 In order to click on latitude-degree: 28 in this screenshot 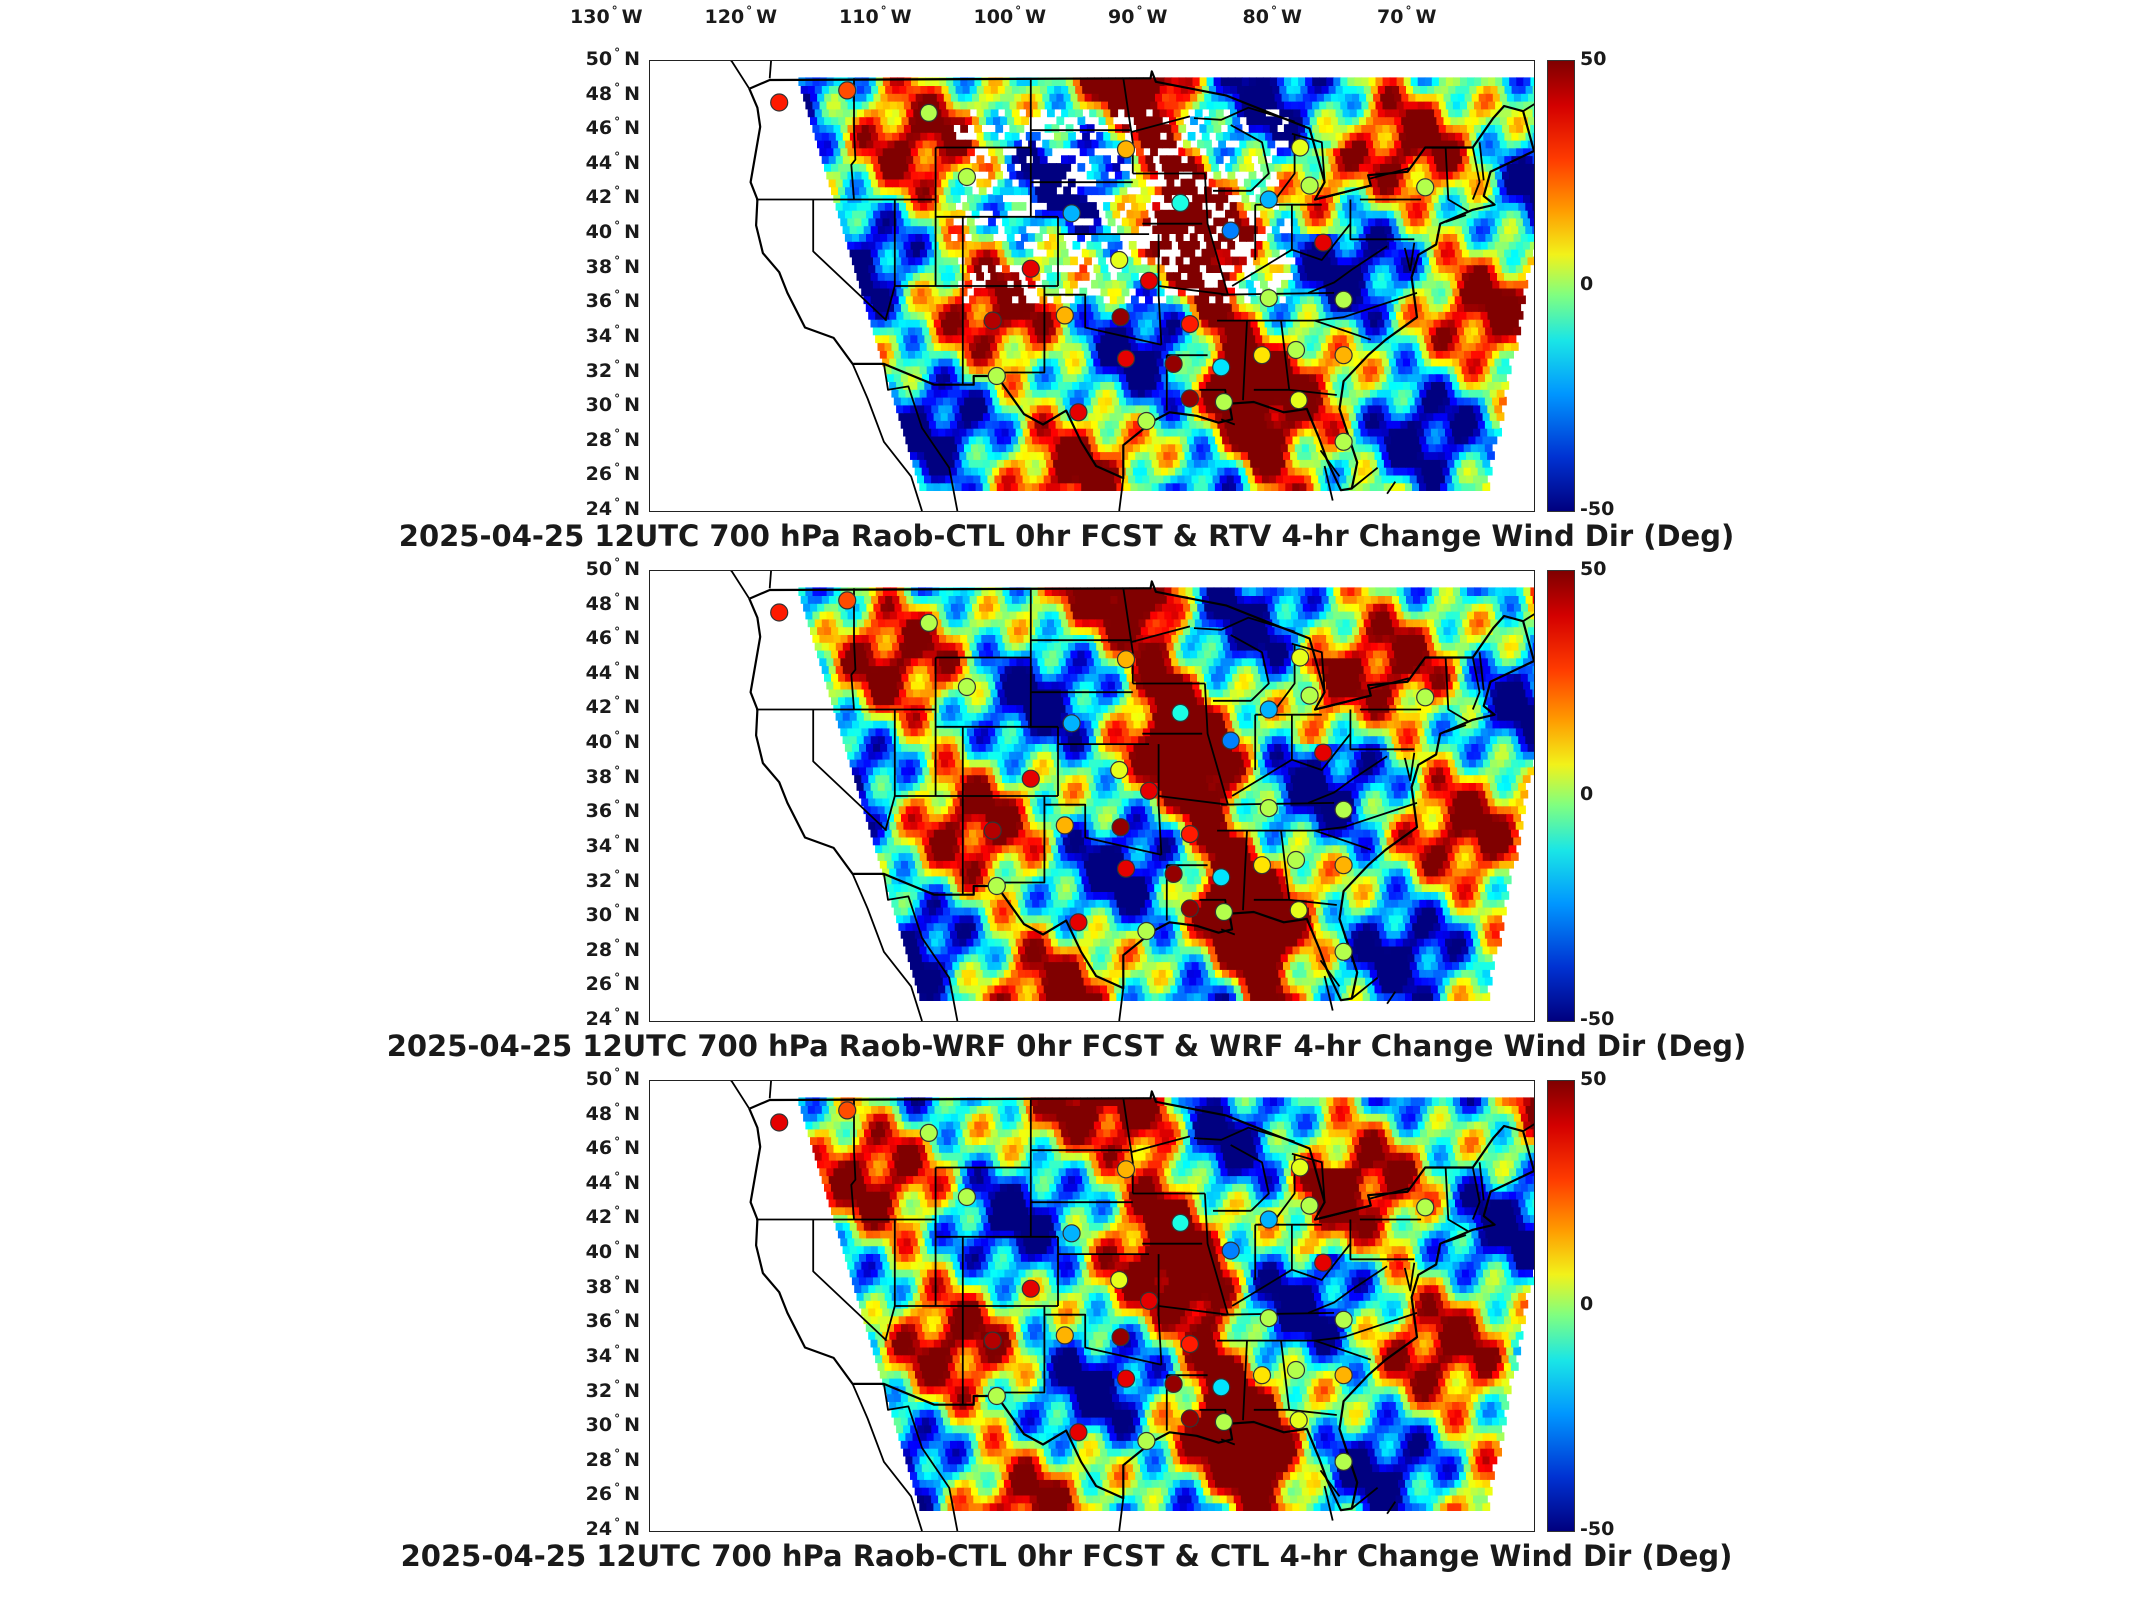, I will do `click(599, 439)`.